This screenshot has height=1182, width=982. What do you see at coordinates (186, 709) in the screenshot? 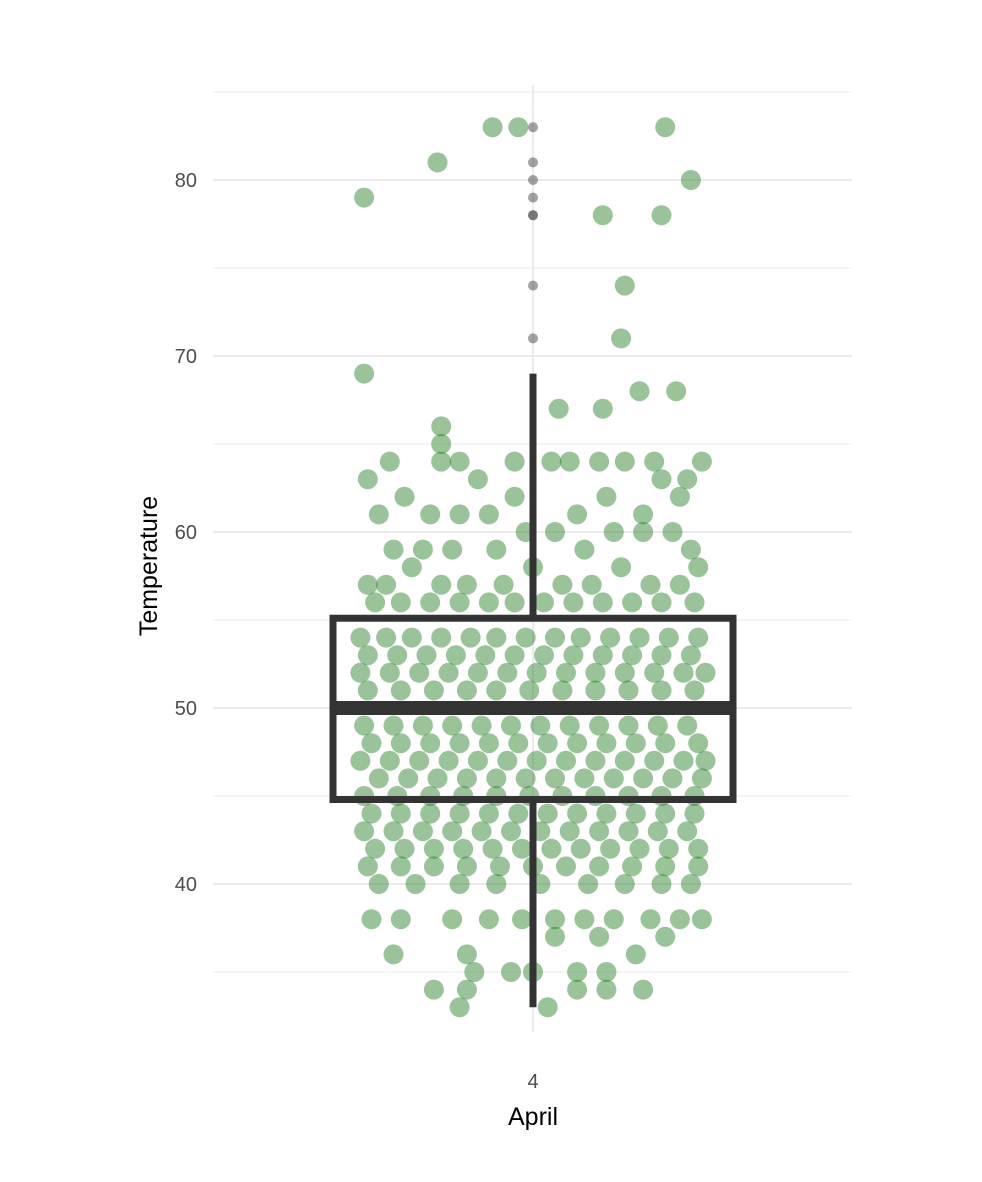
I see `y-tick-label: 50` at bounding box center [186, 709].